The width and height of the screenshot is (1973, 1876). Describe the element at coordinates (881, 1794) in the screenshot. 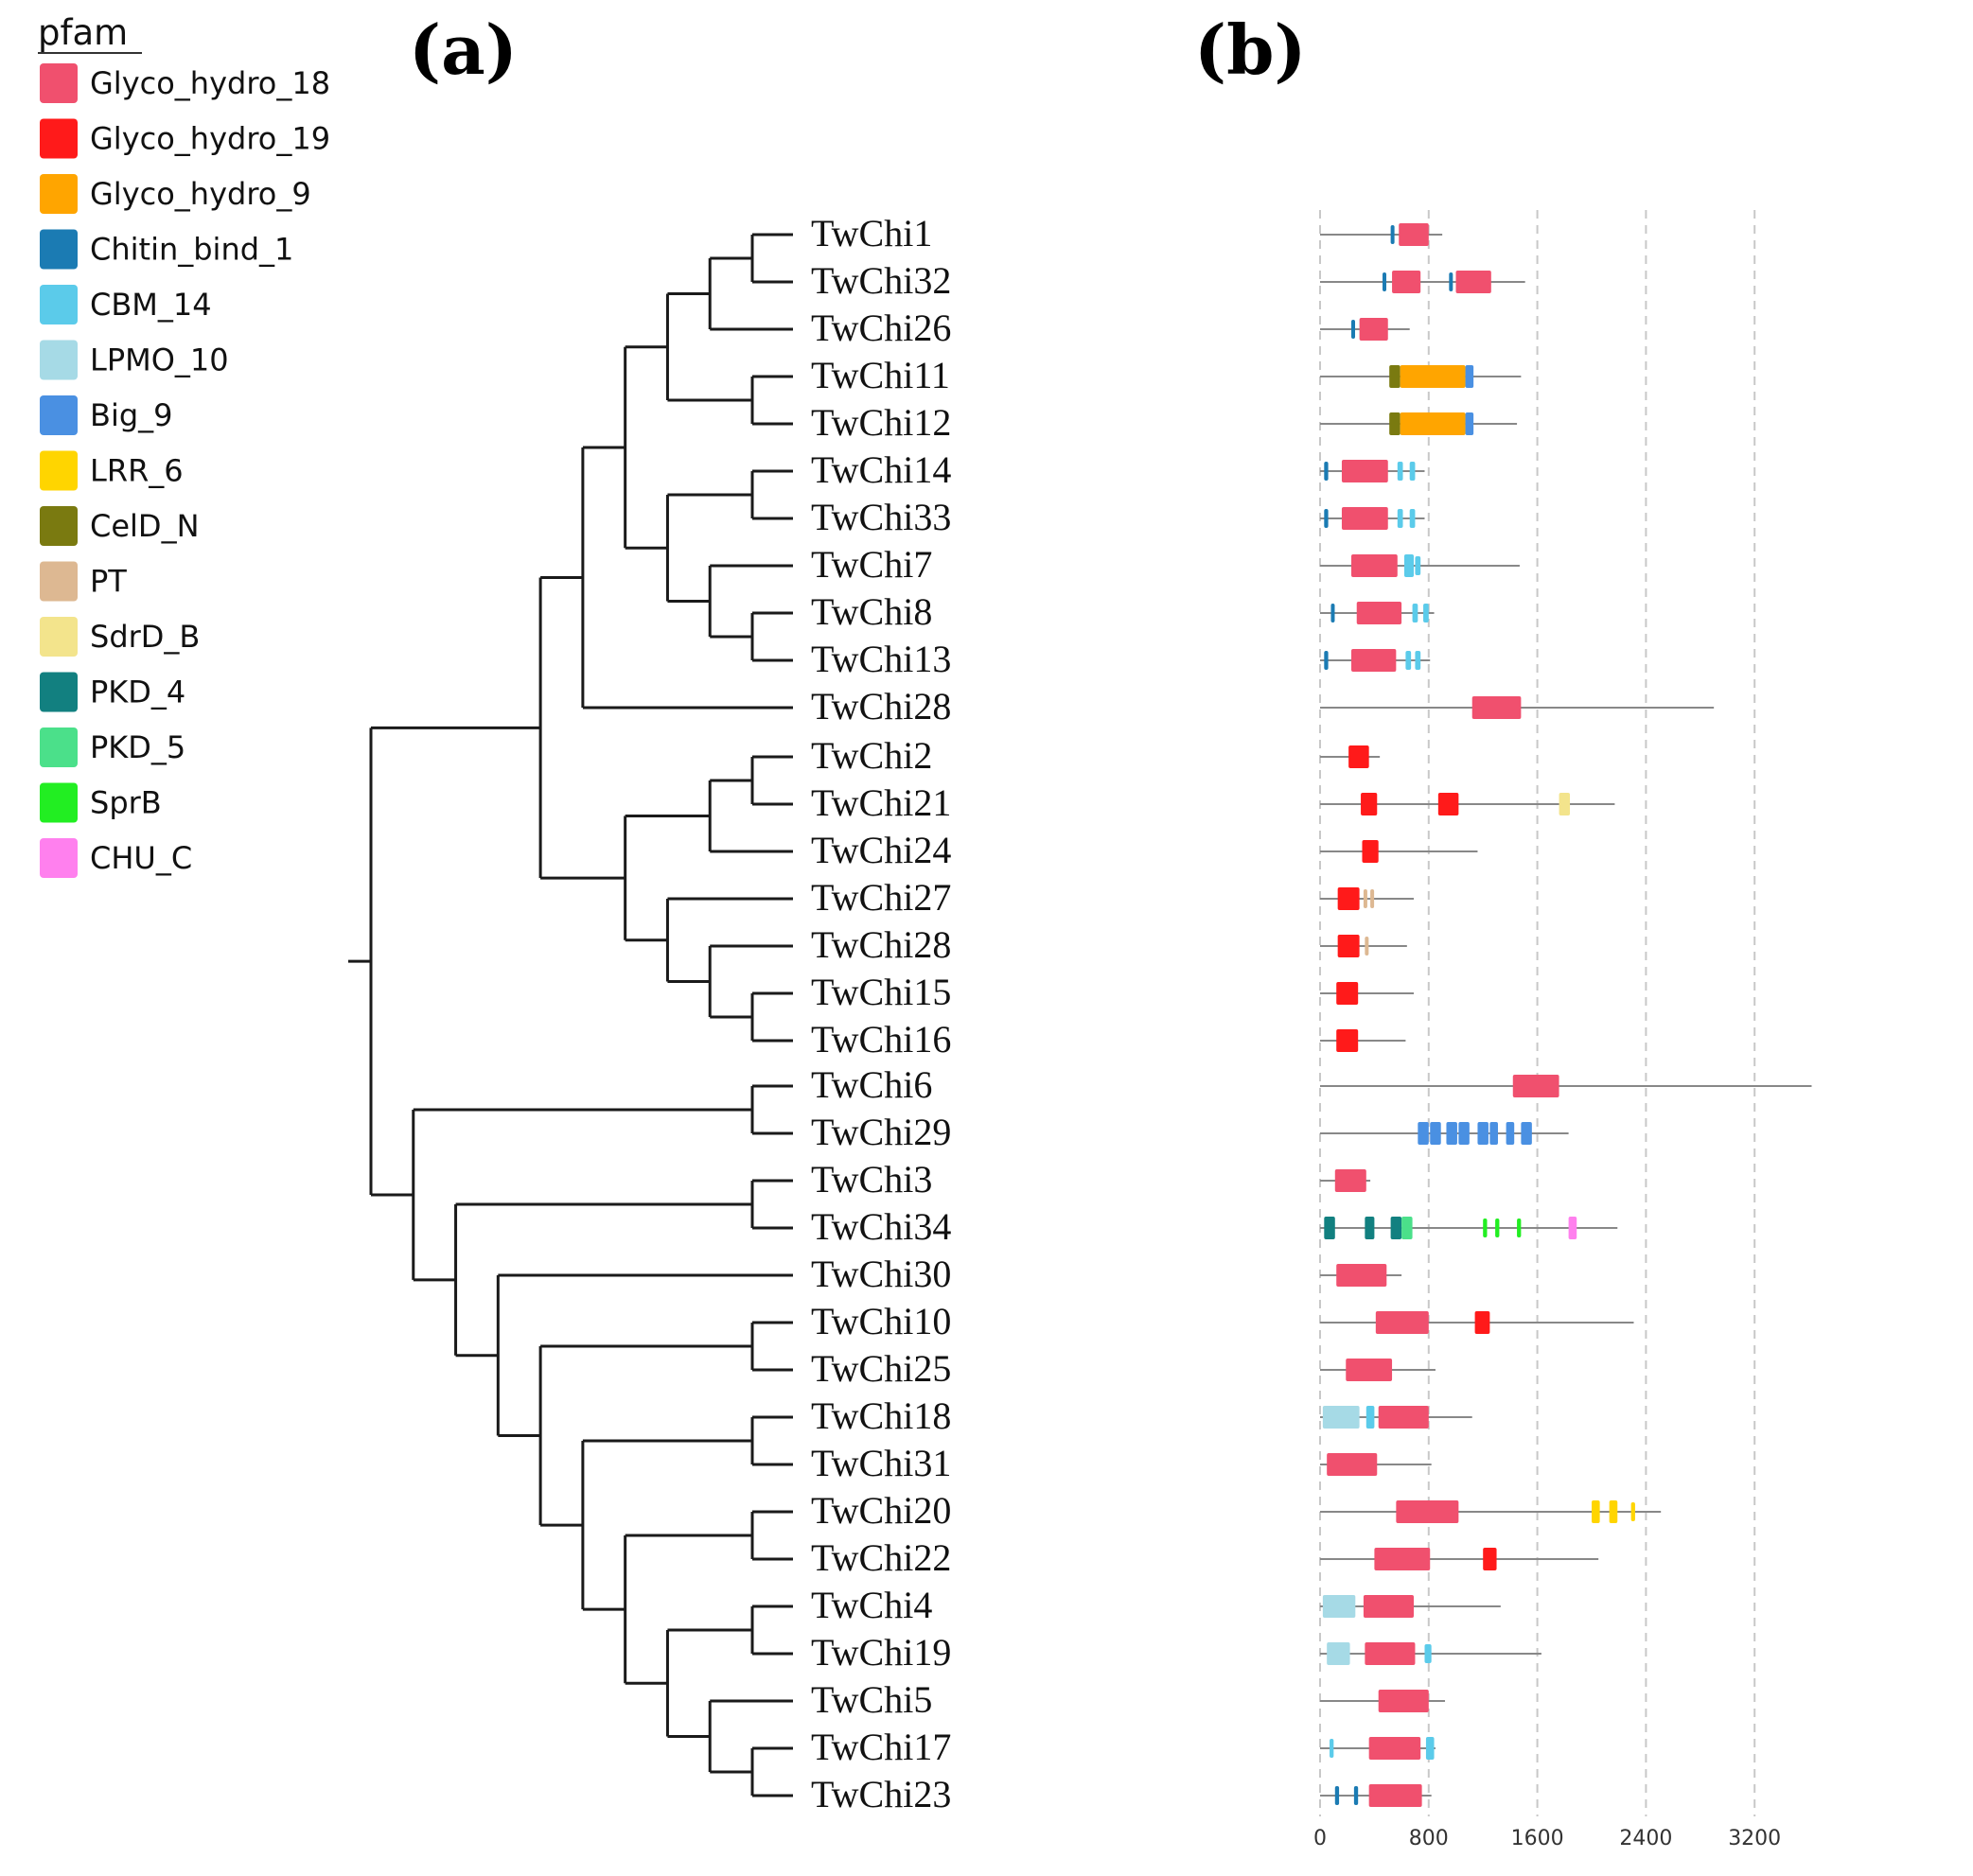

I see `leaf-label-twchi23: TwChi23` at that location.